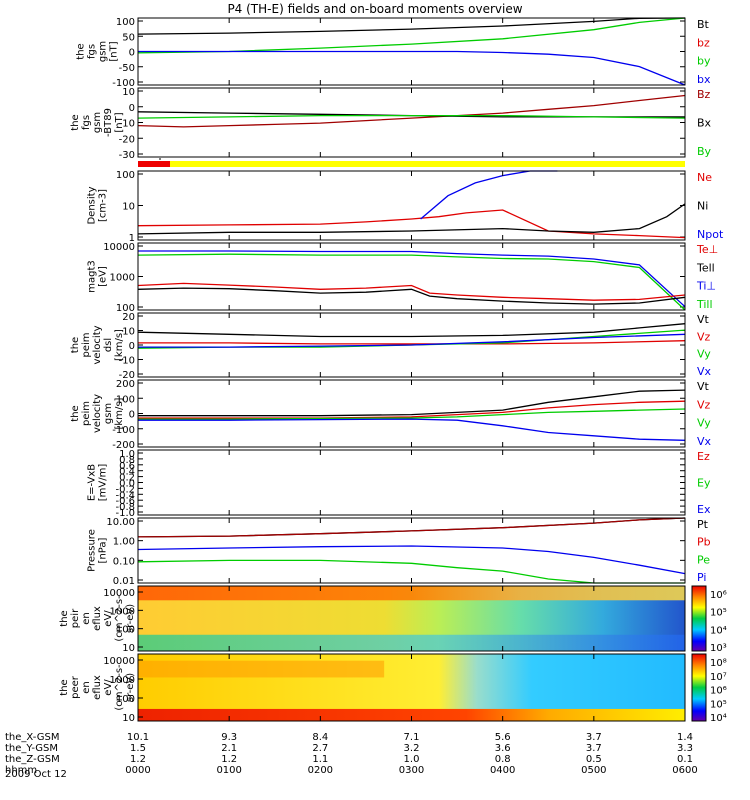 The width and height of the screenshot is (750, 800). What do you see at coordinates (127, 361) in the screenshot?
I see `y-tick-label: -10` at bounding box center [127, 361].